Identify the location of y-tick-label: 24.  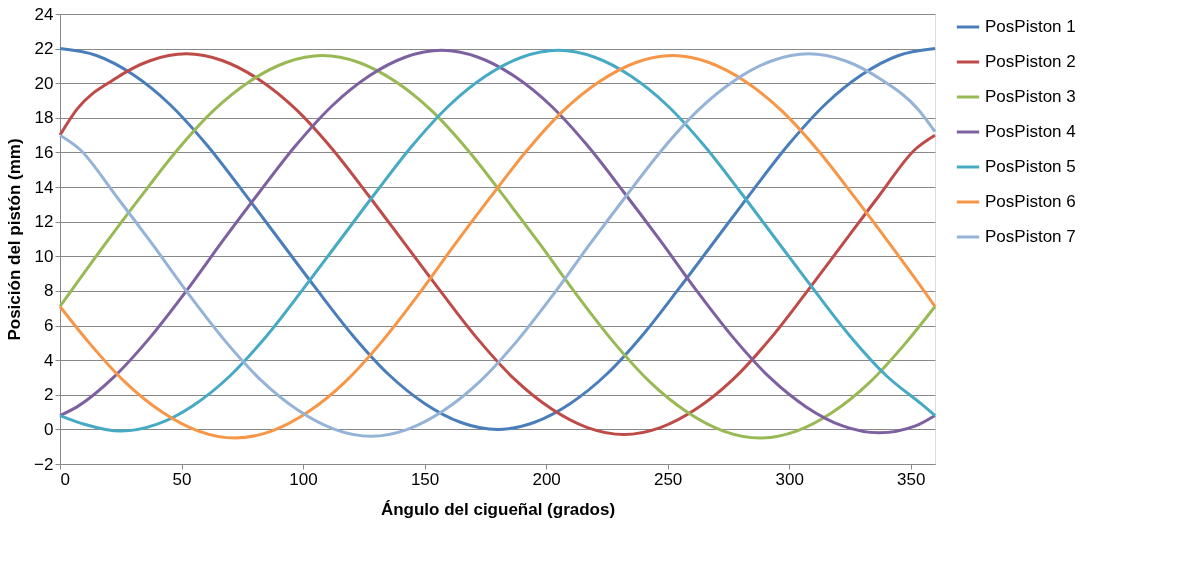
(44, 14).